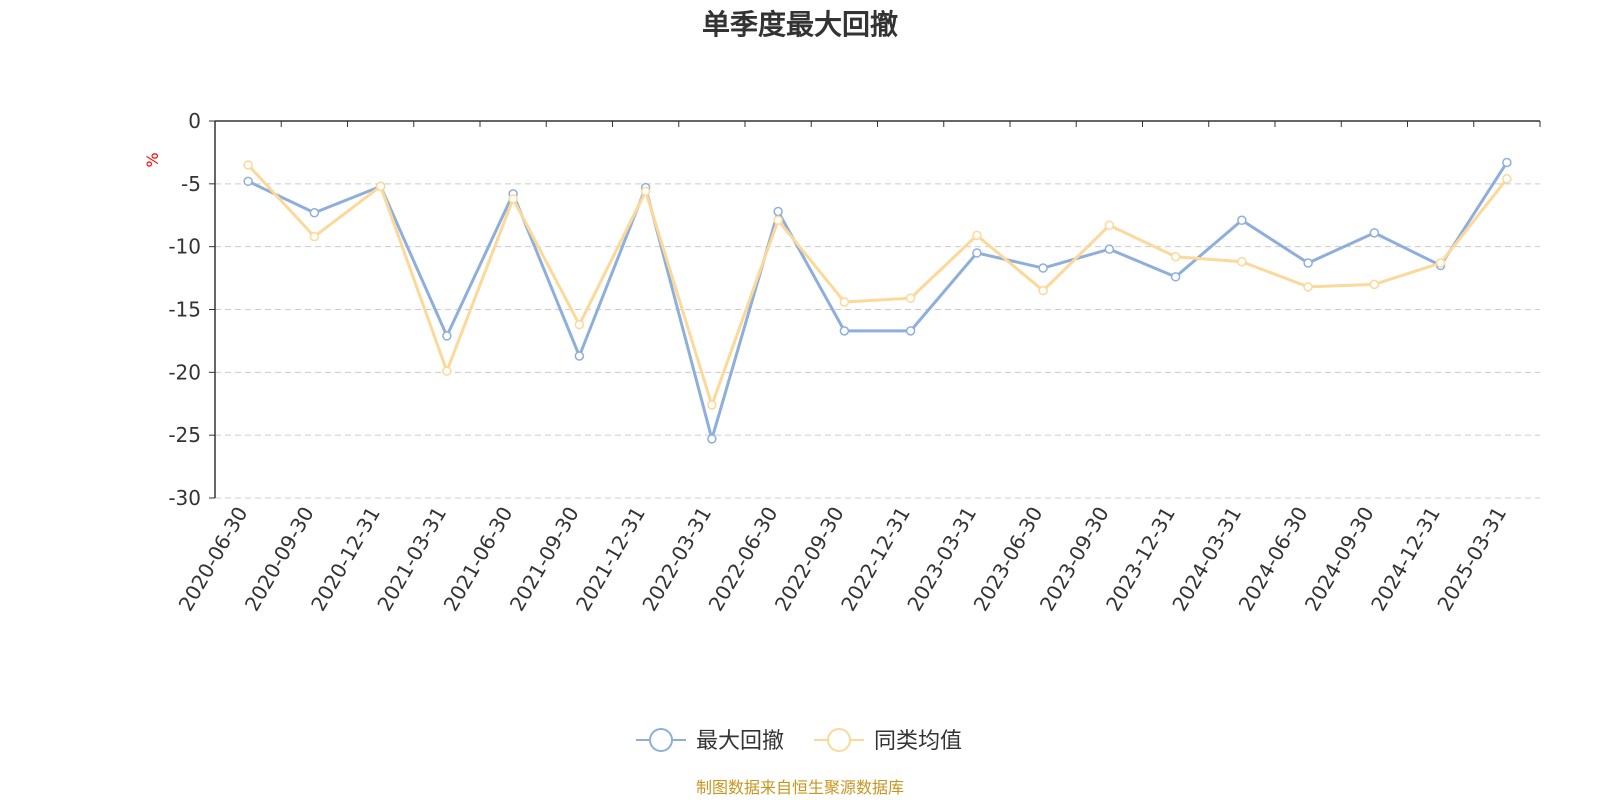 This screenshot has height=800, width=1600. What do you see at coordinates (1273, 559) in the screenshot?
I see `x-tick-label: 2024-06-30` at bounding box center [1273, 559].